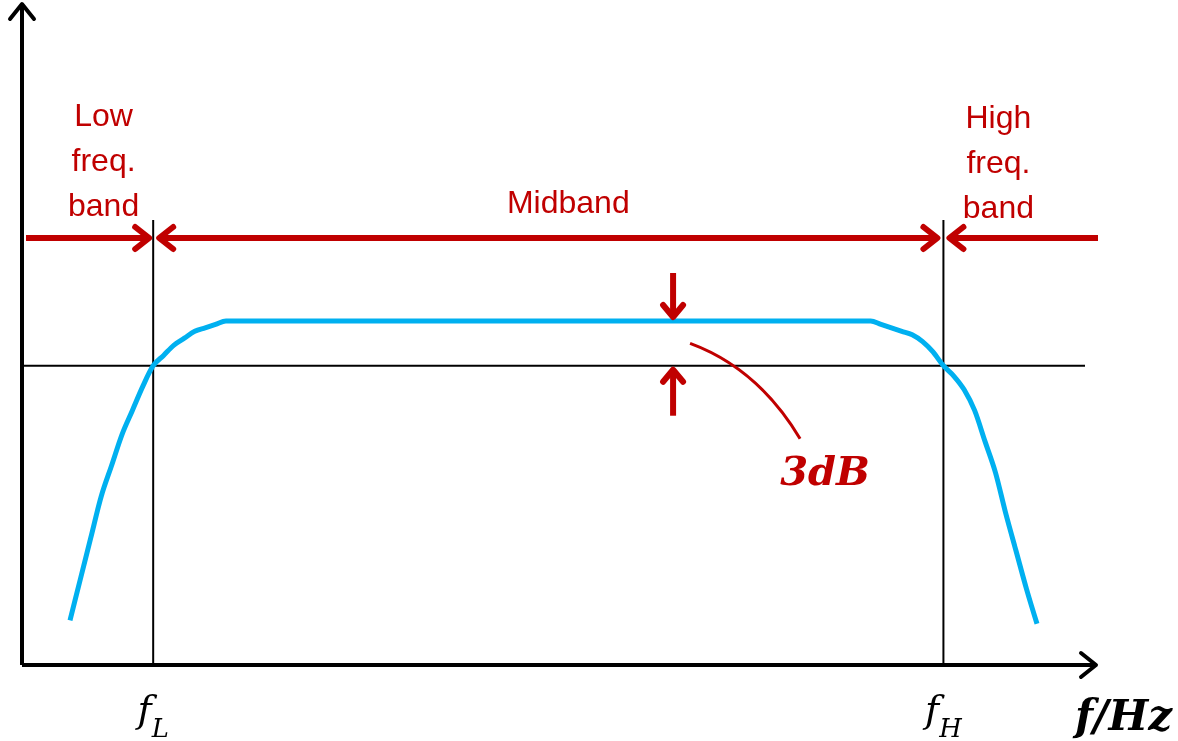  Describe the element at coordinates (1123, 715) in the screenshot. I see `x-axis-title: f/Hz` at that location.